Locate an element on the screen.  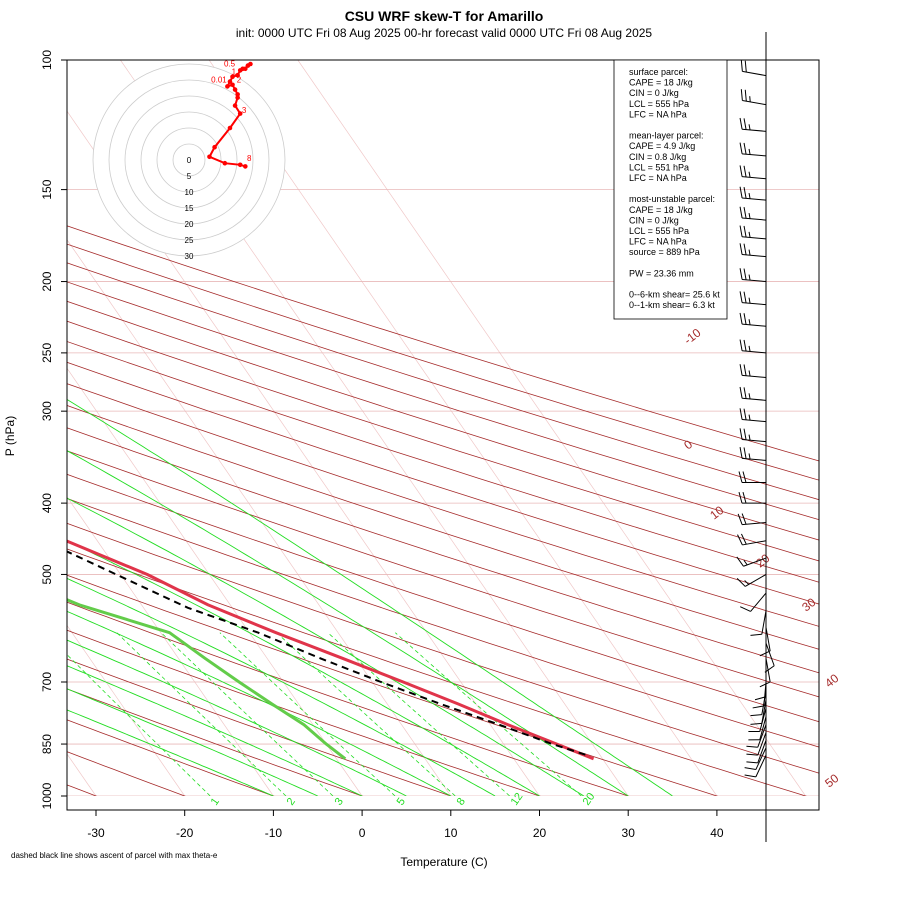
stats-line: CIN = 0 J/kg is located at coordinates (654, 93).